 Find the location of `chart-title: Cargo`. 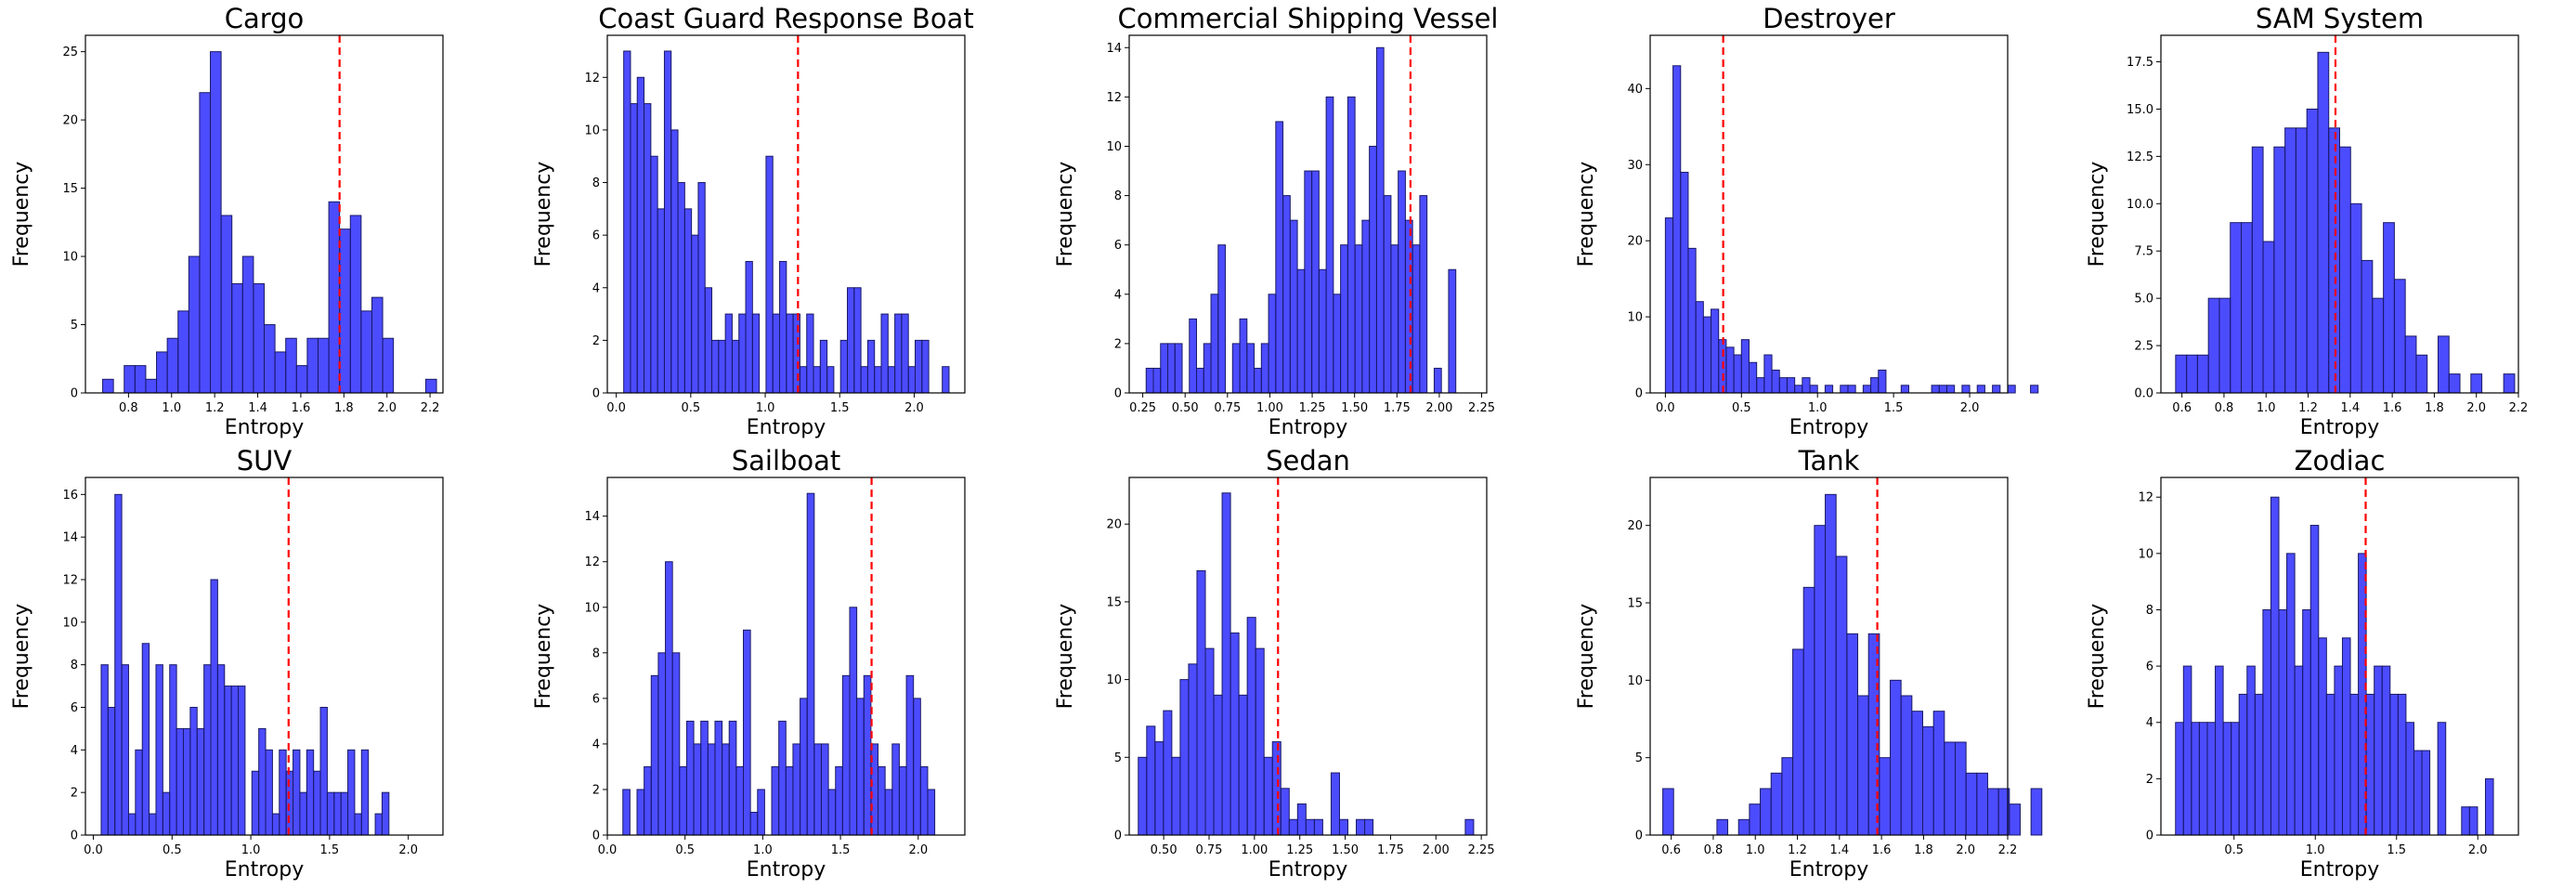

chart-title: Cargo is located at coordinates (265, 18).